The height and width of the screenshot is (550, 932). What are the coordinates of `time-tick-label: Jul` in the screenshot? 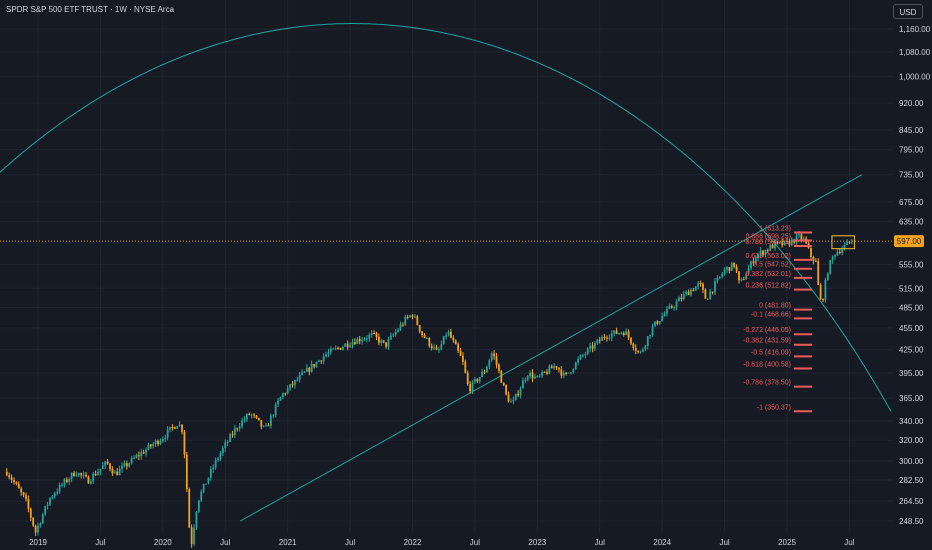 It's located at (475, 542).